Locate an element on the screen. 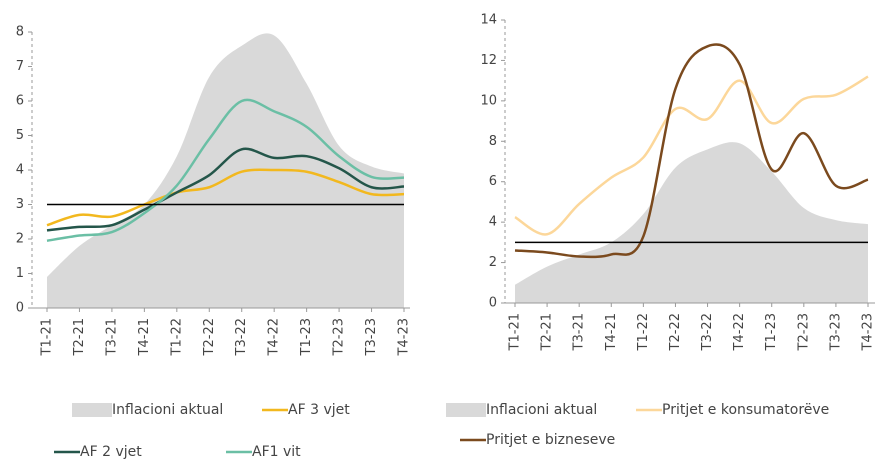 The image size is (884, 464). y-tick-label: 14 is located at coordinates (488, 20).